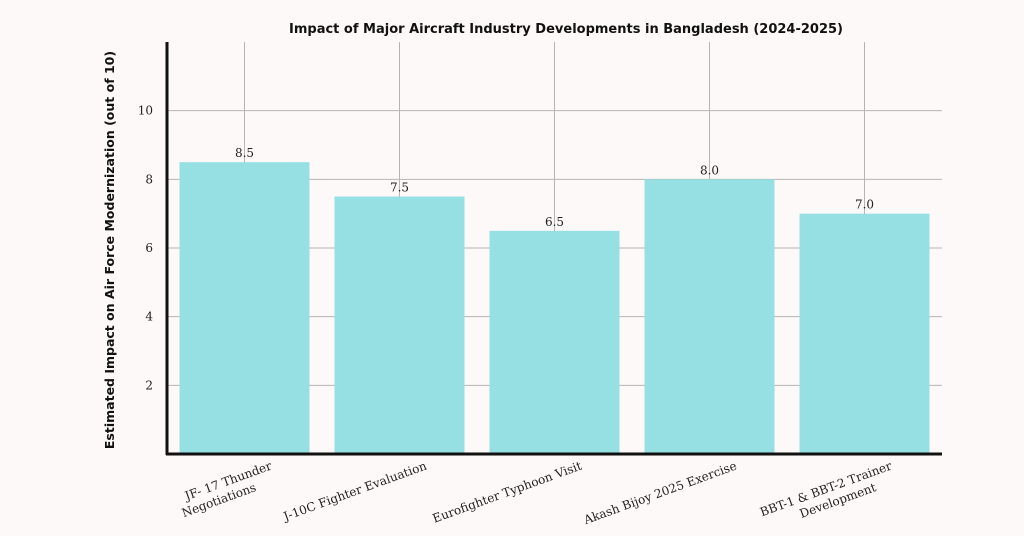 The height and width of the screenshot is (536, 1024). What do you see at coordinates (507, 492) in the screenshot?
I see `x-tick-label: Eurofighter Typhoon Visit` at bounding box center [507, 492].